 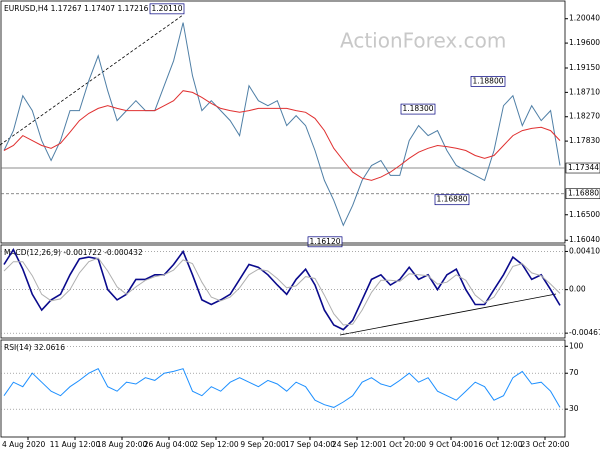 I want to click on y-tick-label: 1.20040, so click(x=584, y=18).